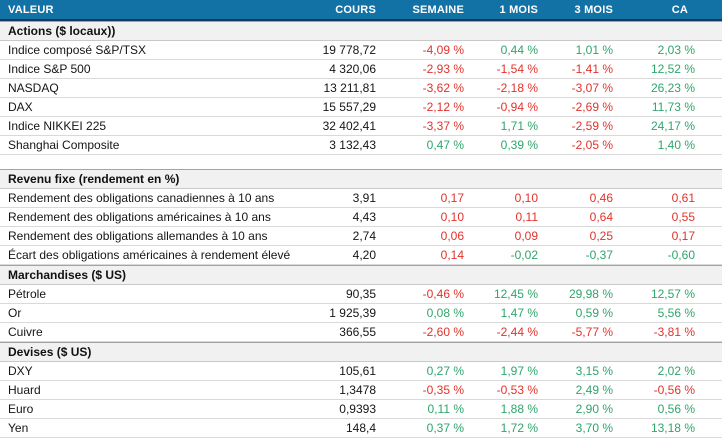 This screenshot has width=722, height=441. Describe the element at coordinates (361, 409) in the screenshot. I see `table-row: Euro 0,9393 0,11 % 1,88 % 2,90 % 0,56 %` at that location.